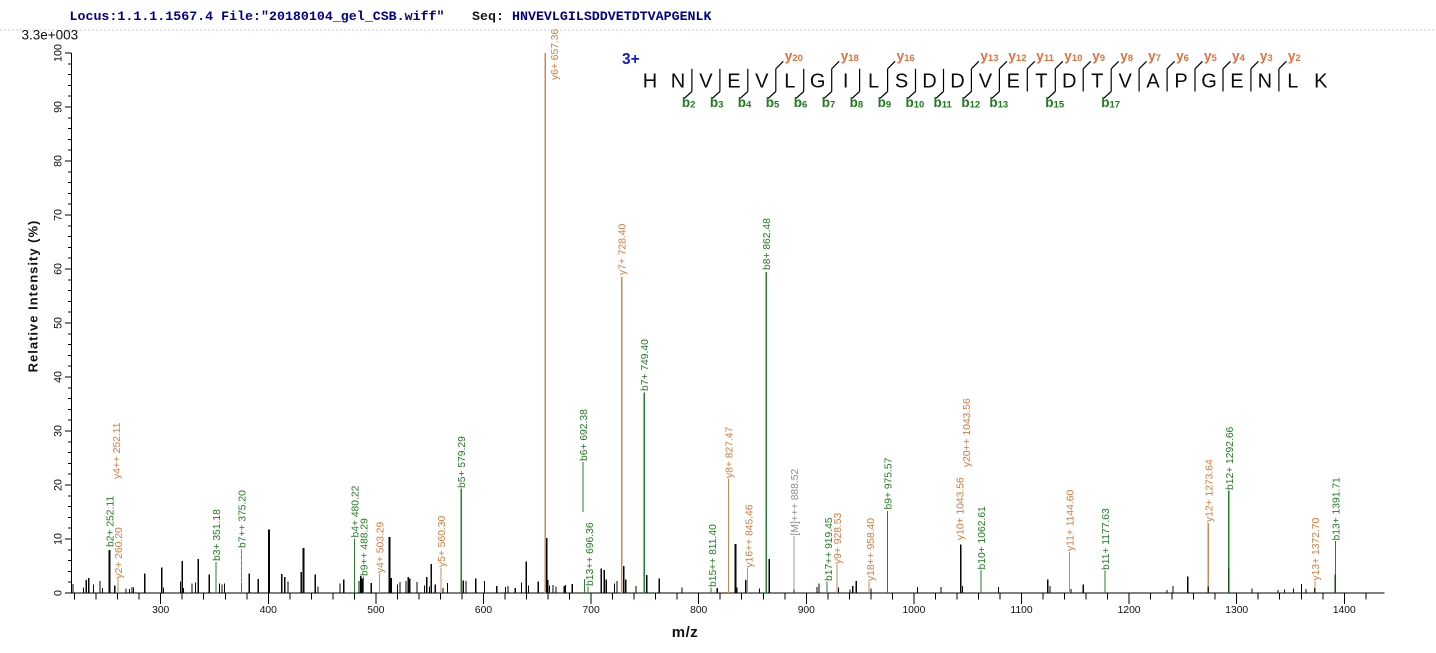 This screenshot has height=653, width=1436. What do you see at coordinates (1321, 82) in the screenshot?
I see `svg-text: K` at bounding box center [1321, 82].